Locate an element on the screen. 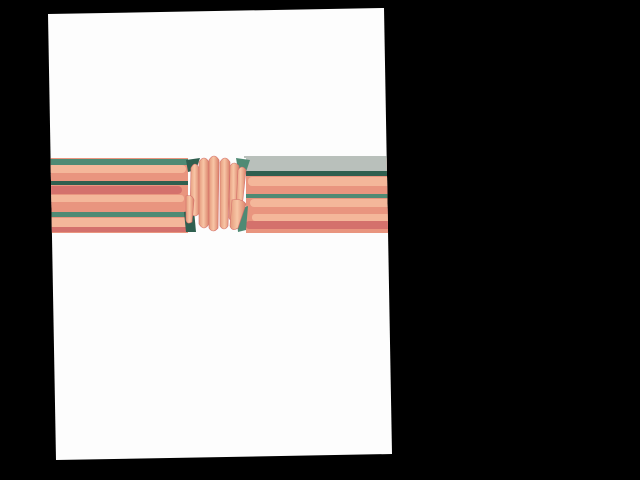 Image resolution: width=640 pixels, height=480 pixels. left-carrot-group is located at coordinates (119, 195).